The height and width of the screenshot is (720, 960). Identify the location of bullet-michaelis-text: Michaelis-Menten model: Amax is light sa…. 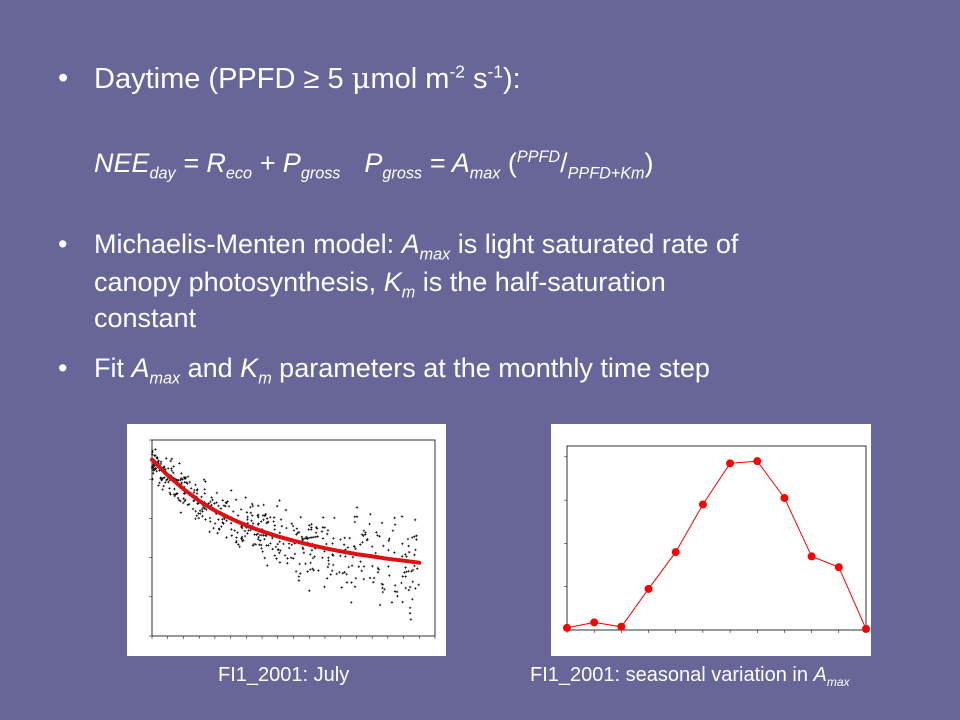
(416, 281).